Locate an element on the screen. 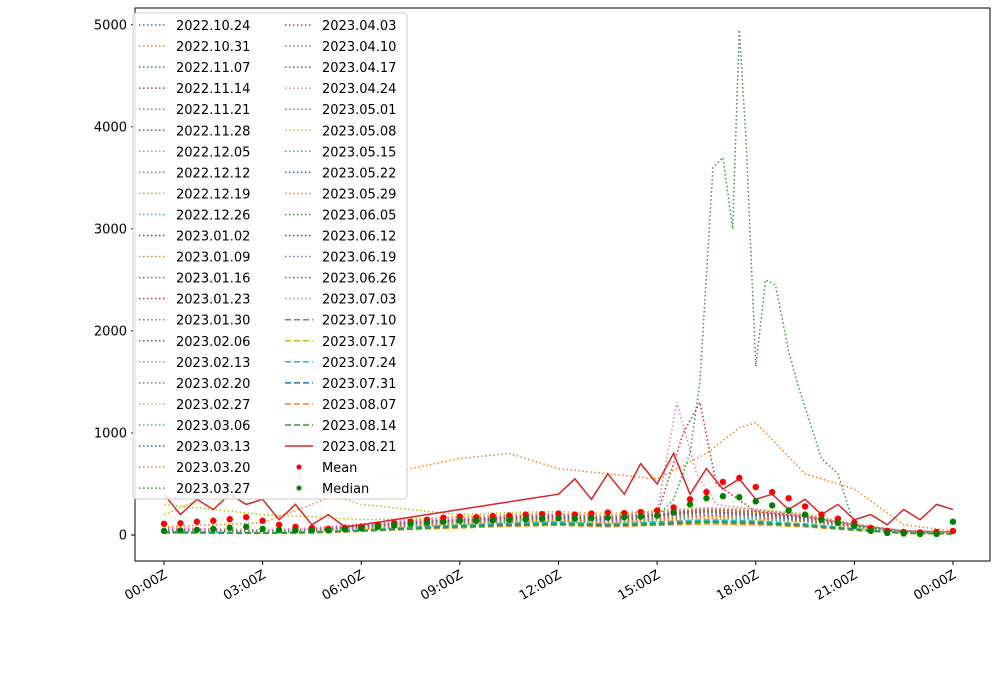 This screenshot has height=700, width=1000. legend-label-2022-10-31: 2022.10.31 is located at coordinates (213, 47).